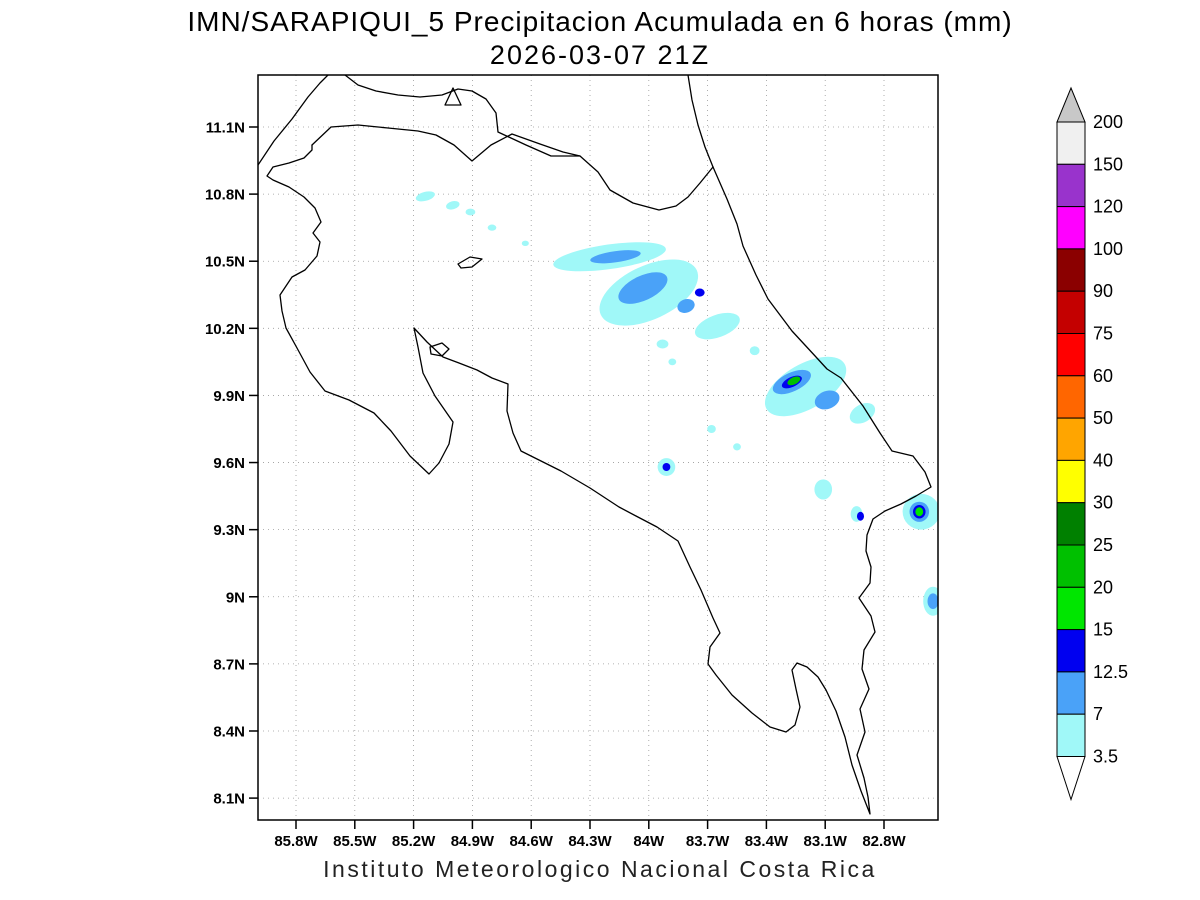 The height and width of the screenshot is (900, 1200). What do you see at coordinates (225, 262) in the screenshot?
I see `lat-tick-label: 10.5N` at bounding box center [225, 262].